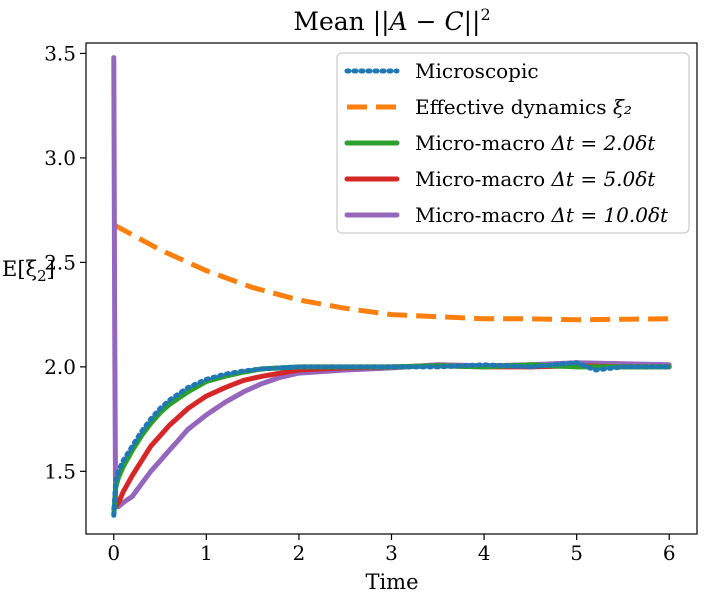  I want to click on legend-label-3: Micro-macro Δt = 5.0δt, so click(535, 179).